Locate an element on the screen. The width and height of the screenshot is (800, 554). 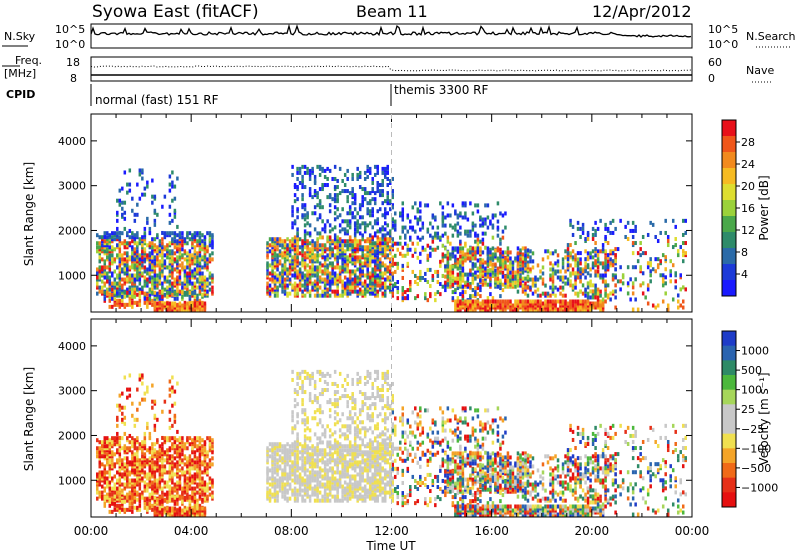
power-colorbar-tick-1: 24 is located at coordinates (748, 164).